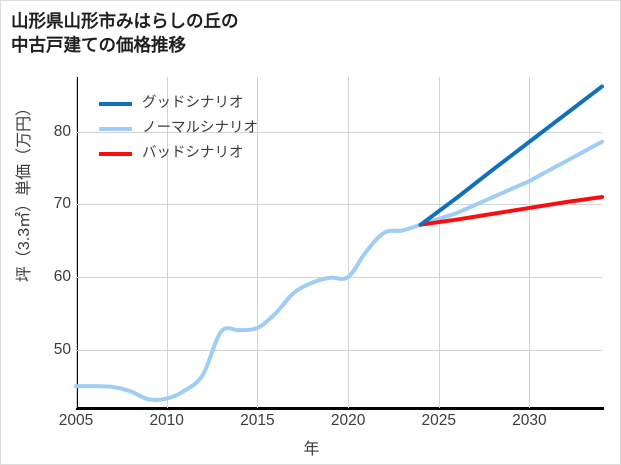  What do you see at coordinates (62, 204) in the screenshot?
I see `y-tick-label-70: 70` at bounding box center [62, 204].